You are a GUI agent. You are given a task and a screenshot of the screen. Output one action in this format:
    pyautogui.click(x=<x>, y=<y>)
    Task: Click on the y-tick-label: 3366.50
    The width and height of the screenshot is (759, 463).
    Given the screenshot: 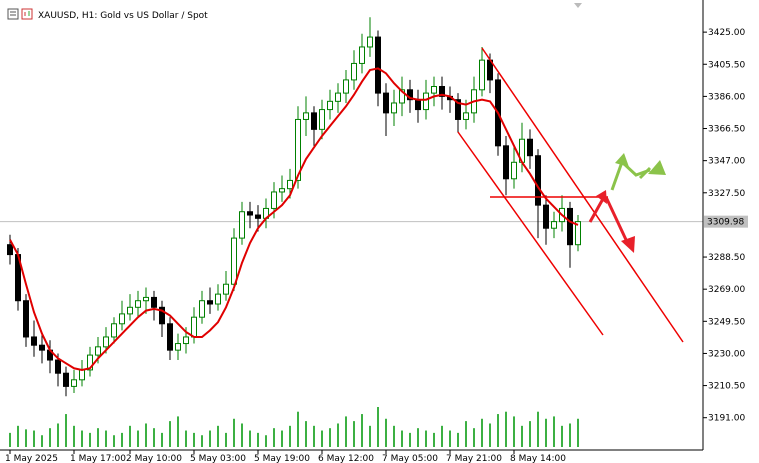 What is the action you would take?
    pyautogui.click(x=726, y=130)
    